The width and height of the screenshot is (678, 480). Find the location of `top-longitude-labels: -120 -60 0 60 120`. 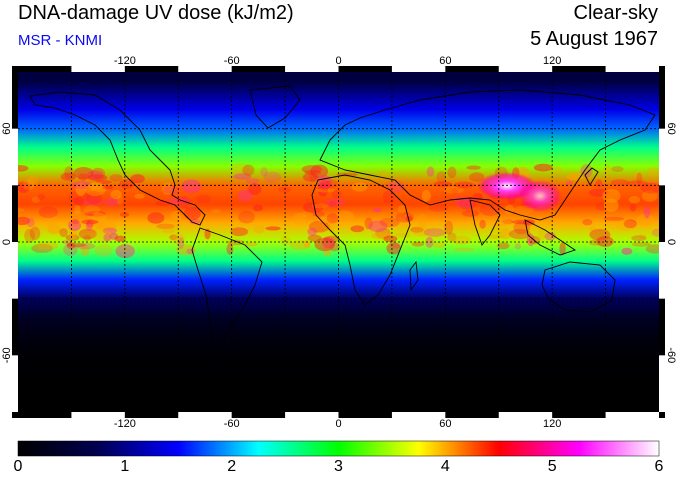

top-longitude-labels: -120 -60 0 60 120 is located at coordinates (338, 61).